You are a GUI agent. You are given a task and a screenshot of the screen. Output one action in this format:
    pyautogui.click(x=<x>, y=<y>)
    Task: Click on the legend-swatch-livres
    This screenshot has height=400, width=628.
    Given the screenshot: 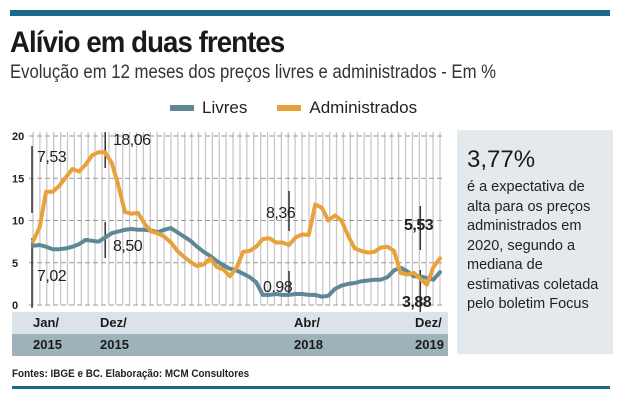 What is the action you would take?
    pyautogui.click(x=182, y=108)
    